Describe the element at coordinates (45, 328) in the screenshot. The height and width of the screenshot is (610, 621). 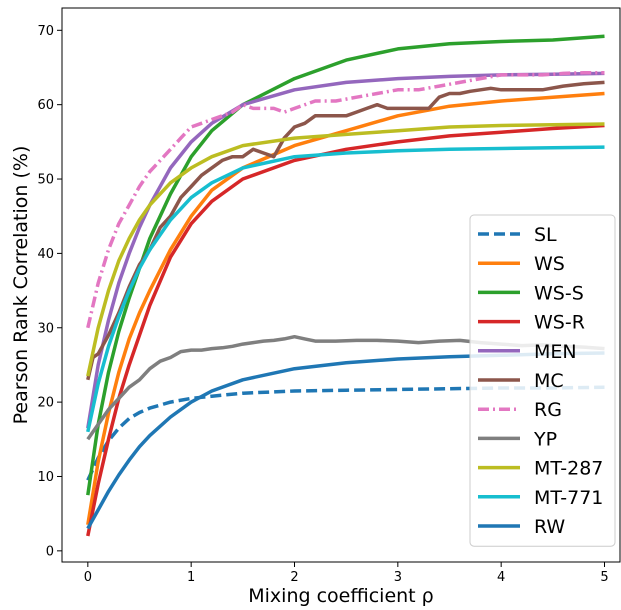
I see `y-tick-label: 30` at that location.